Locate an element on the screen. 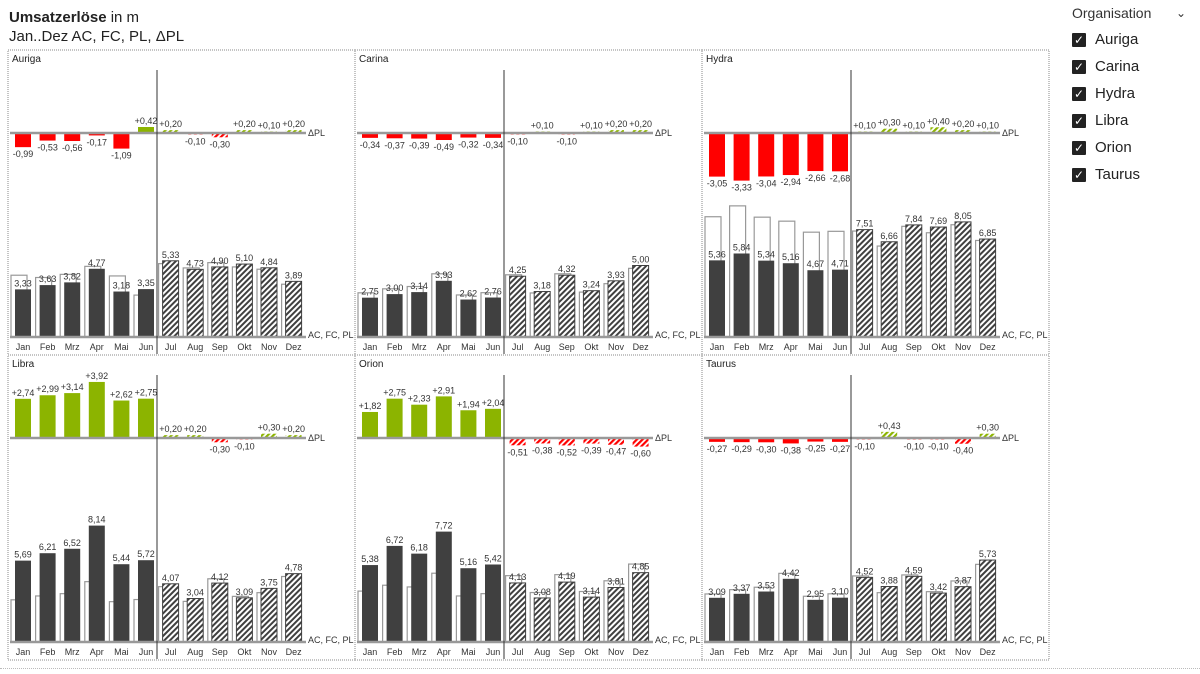 The height and width of the screenshot is (674, 1200). delta-label: +3,92 is located at coordinates (96, 376).